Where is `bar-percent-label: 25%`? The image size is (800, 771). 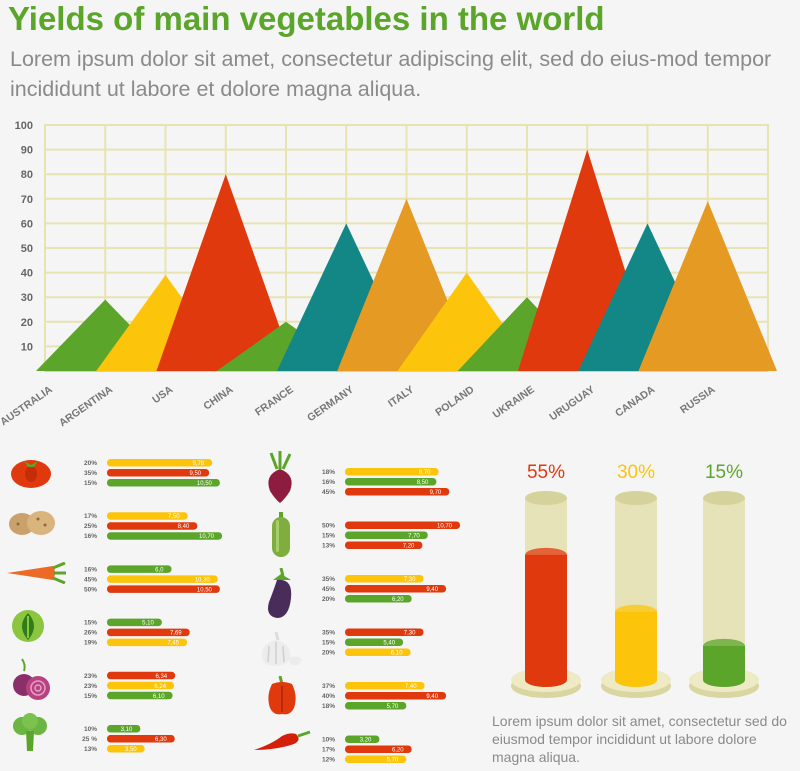 bar-percent-label: 25% is located at coordinates (90, 526).